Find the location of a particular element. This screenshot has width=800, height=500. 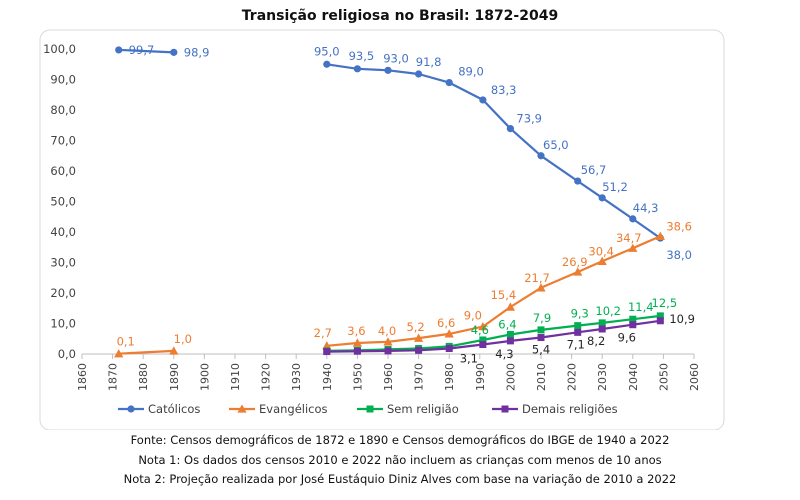

data-label: 38,0 is located at coordinates (679, 255).